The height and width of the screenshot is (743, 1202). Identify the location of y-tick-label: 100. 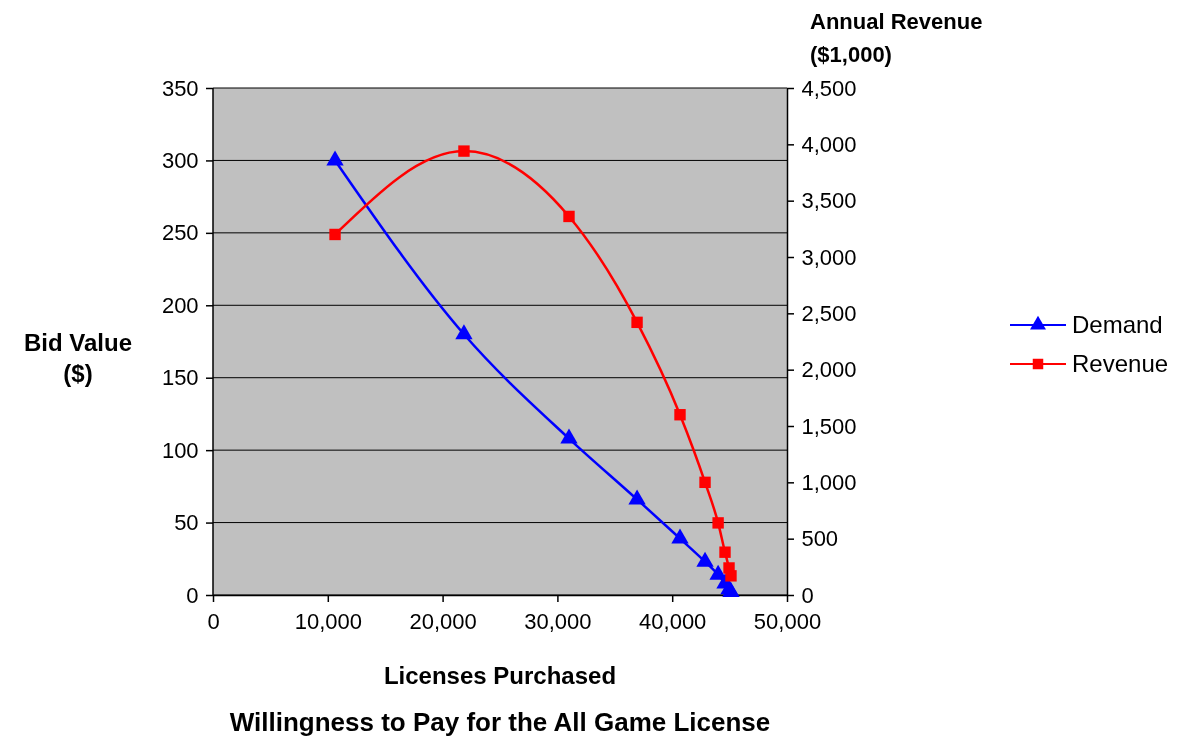
(180, 450).